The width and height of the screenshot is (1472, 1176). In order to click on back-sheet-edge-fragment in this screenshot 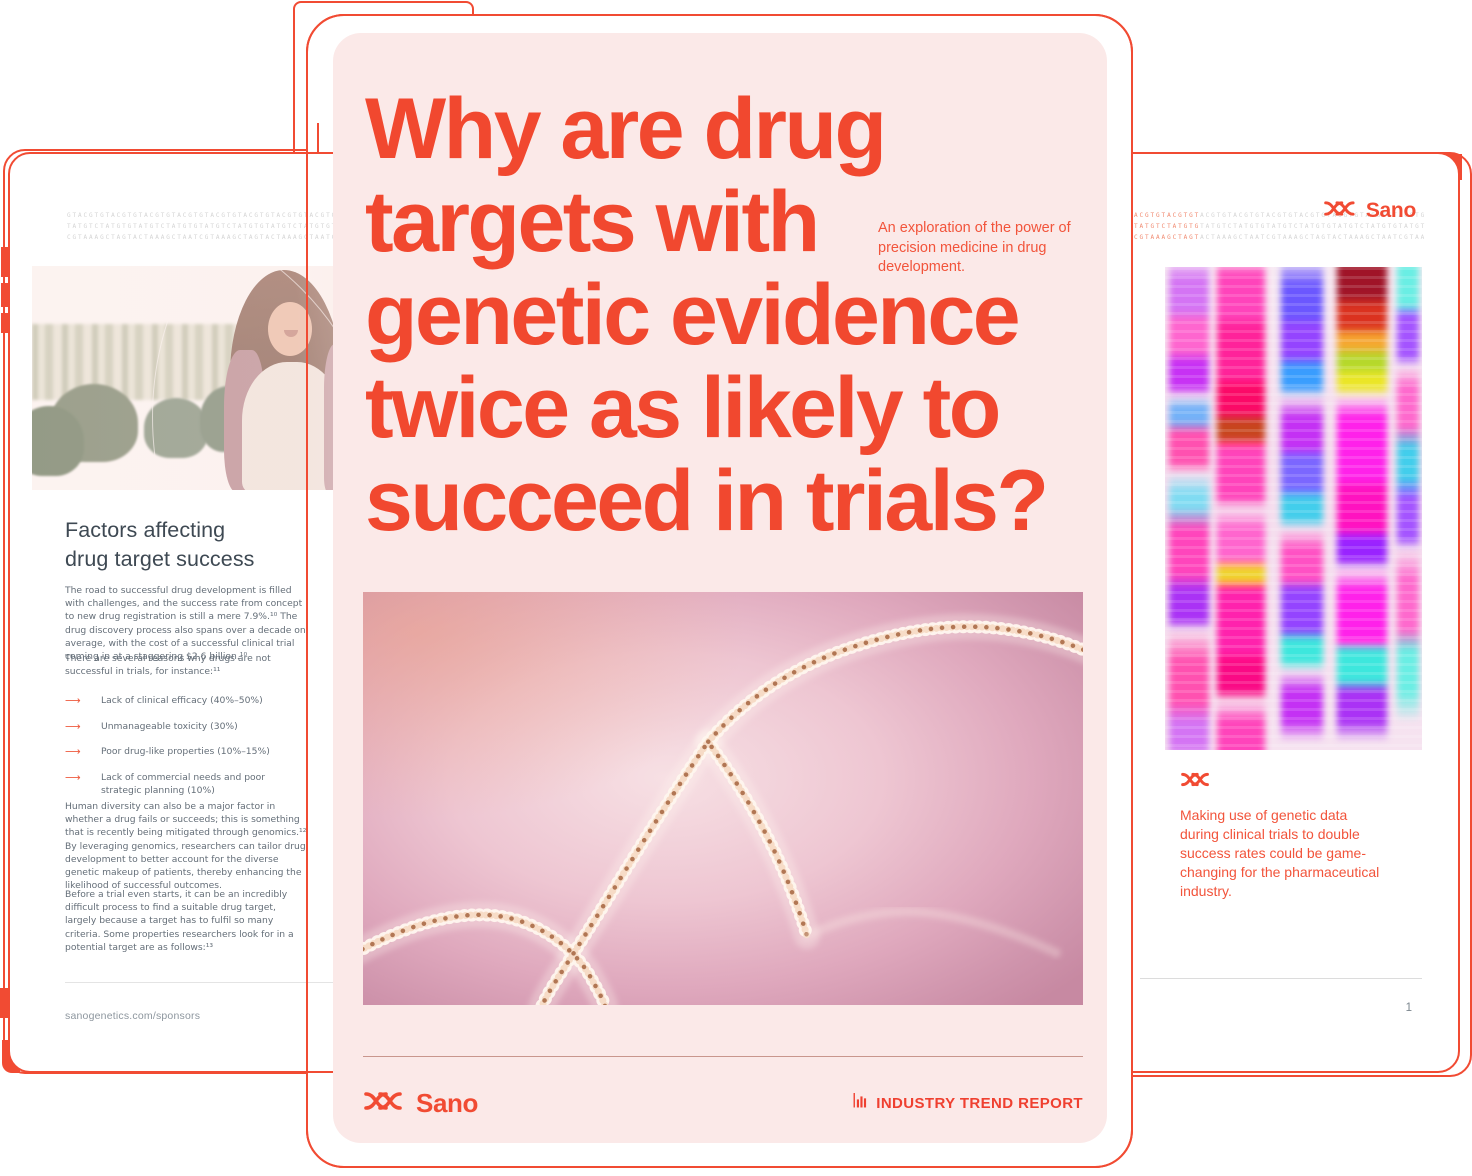, I will do `click(318, 148)`.